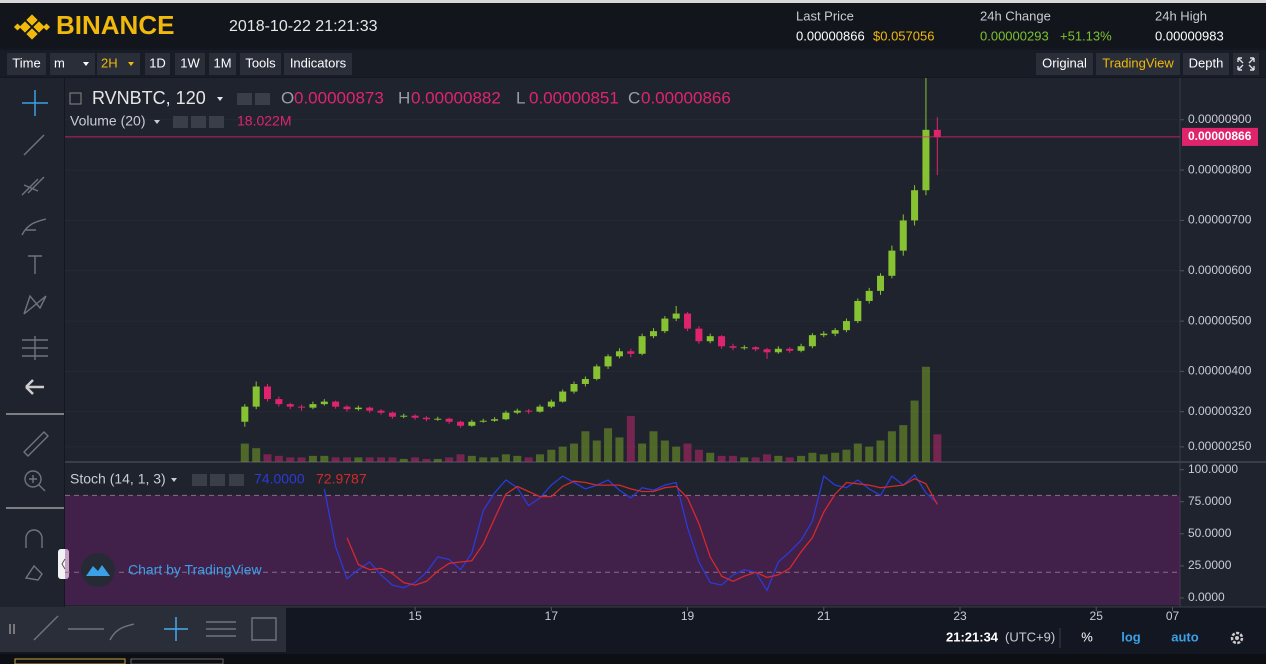  Describe the element at coordinates (574, 97) in the screenshot. I see `legend-value: 0.00000851` at that location.